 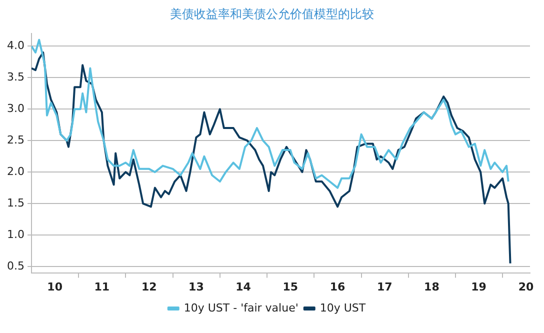 I want to click on legend-label: 10y UST - 'fair value', so click(x=241, y=307).